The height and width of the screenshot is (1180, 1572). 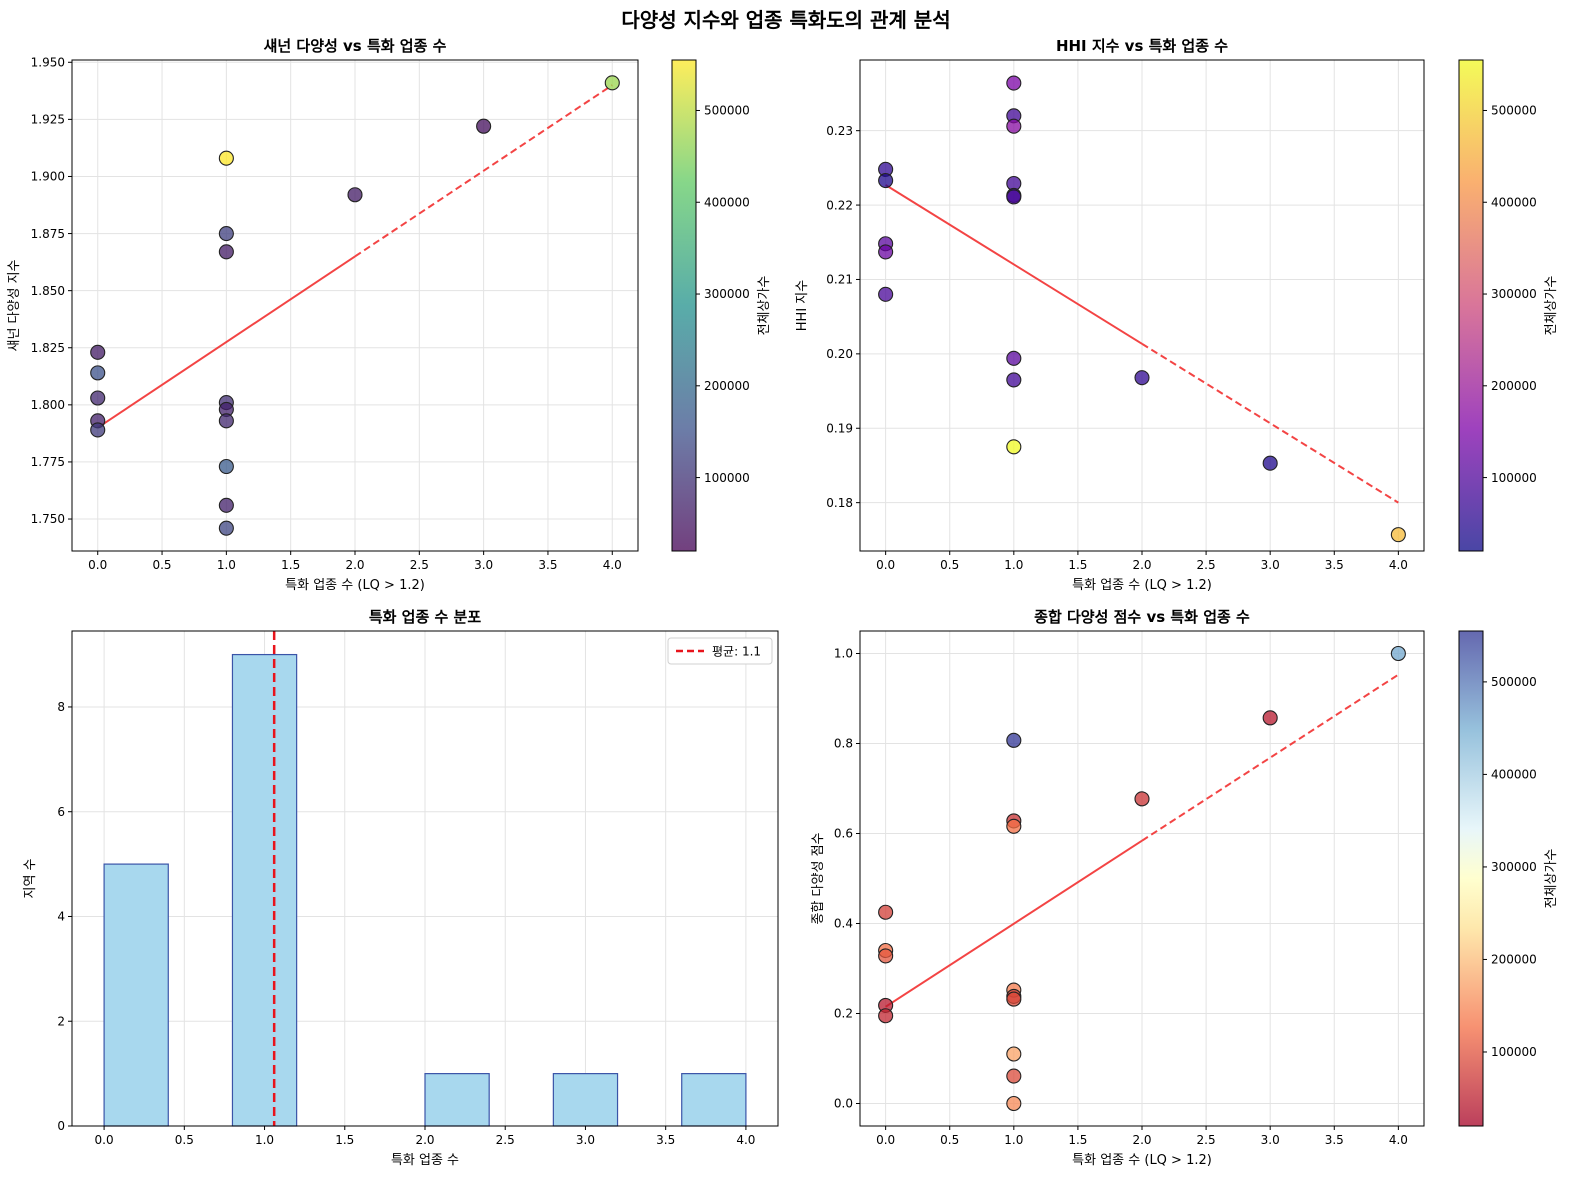 What do you see at coordinates (30, 878) in the screenshot?
I see `y-axis-label: 지역 수` at bounding box center [30, 878].